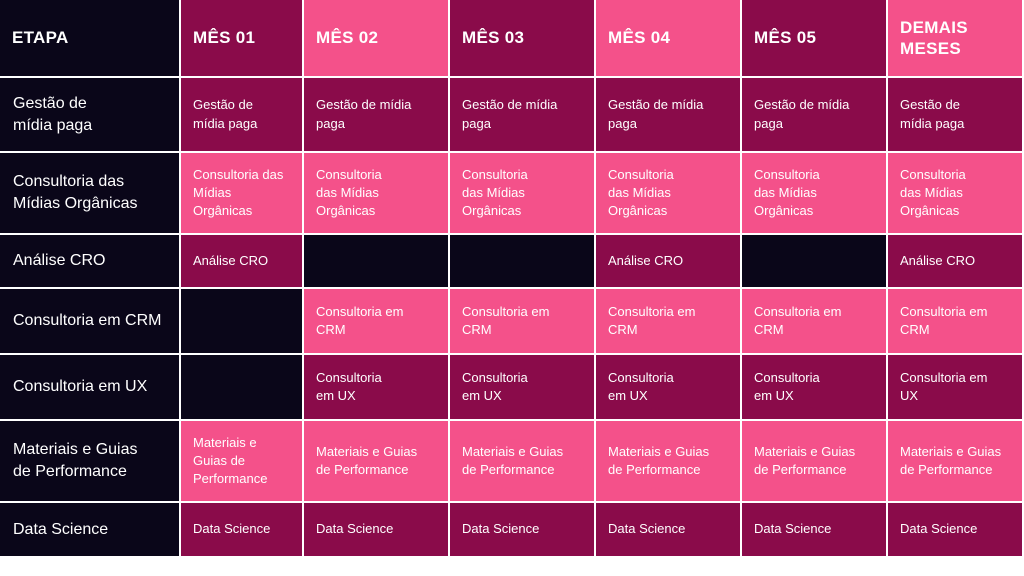 The image size is (1024, 576). I want to click on header-mes-03: MÊS 03, so click(523, 39).